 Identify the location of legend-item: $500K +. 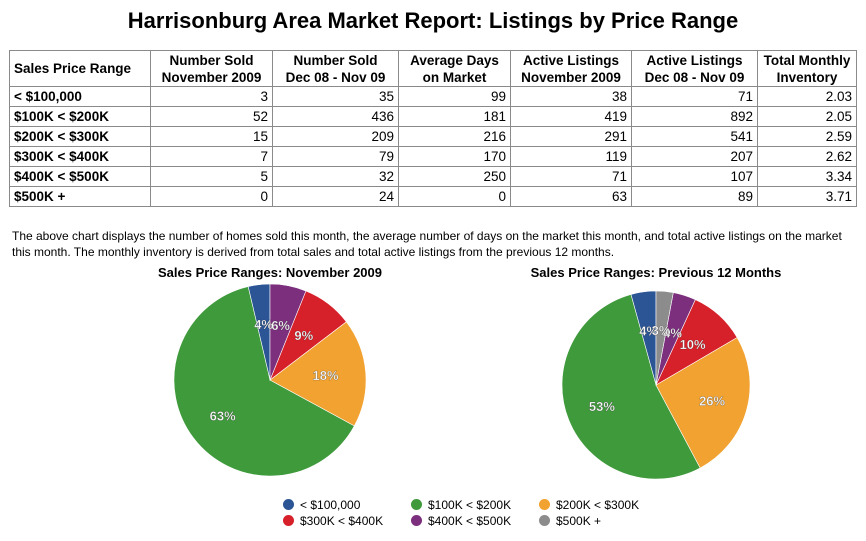
(570, 521).